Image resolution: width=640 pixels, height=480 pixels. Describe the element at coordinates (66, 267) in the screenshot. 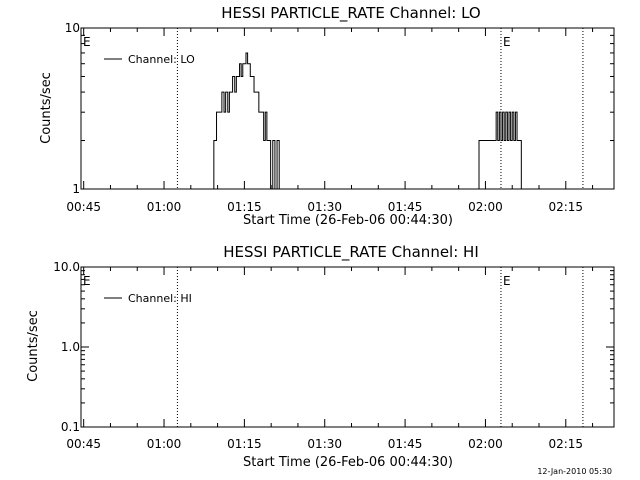

I see `y-tick-label: 10.0` at that location.